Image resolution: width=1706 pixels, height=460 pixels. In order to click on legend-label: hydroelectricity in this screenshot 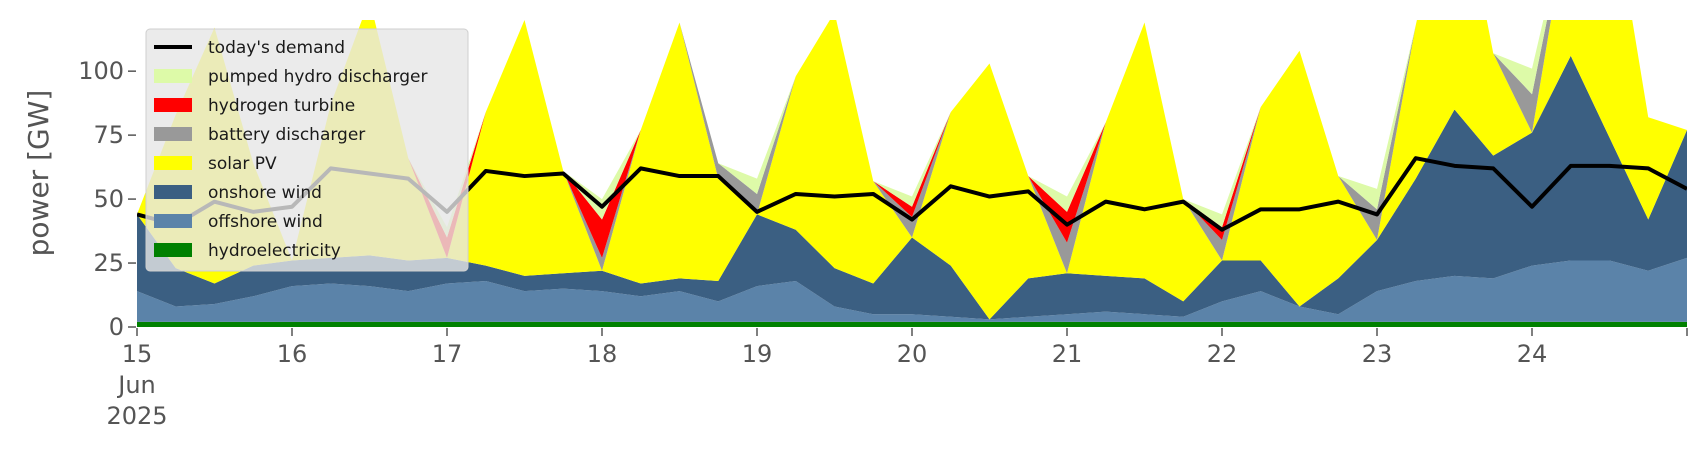, I will do `click(274, 251)`.